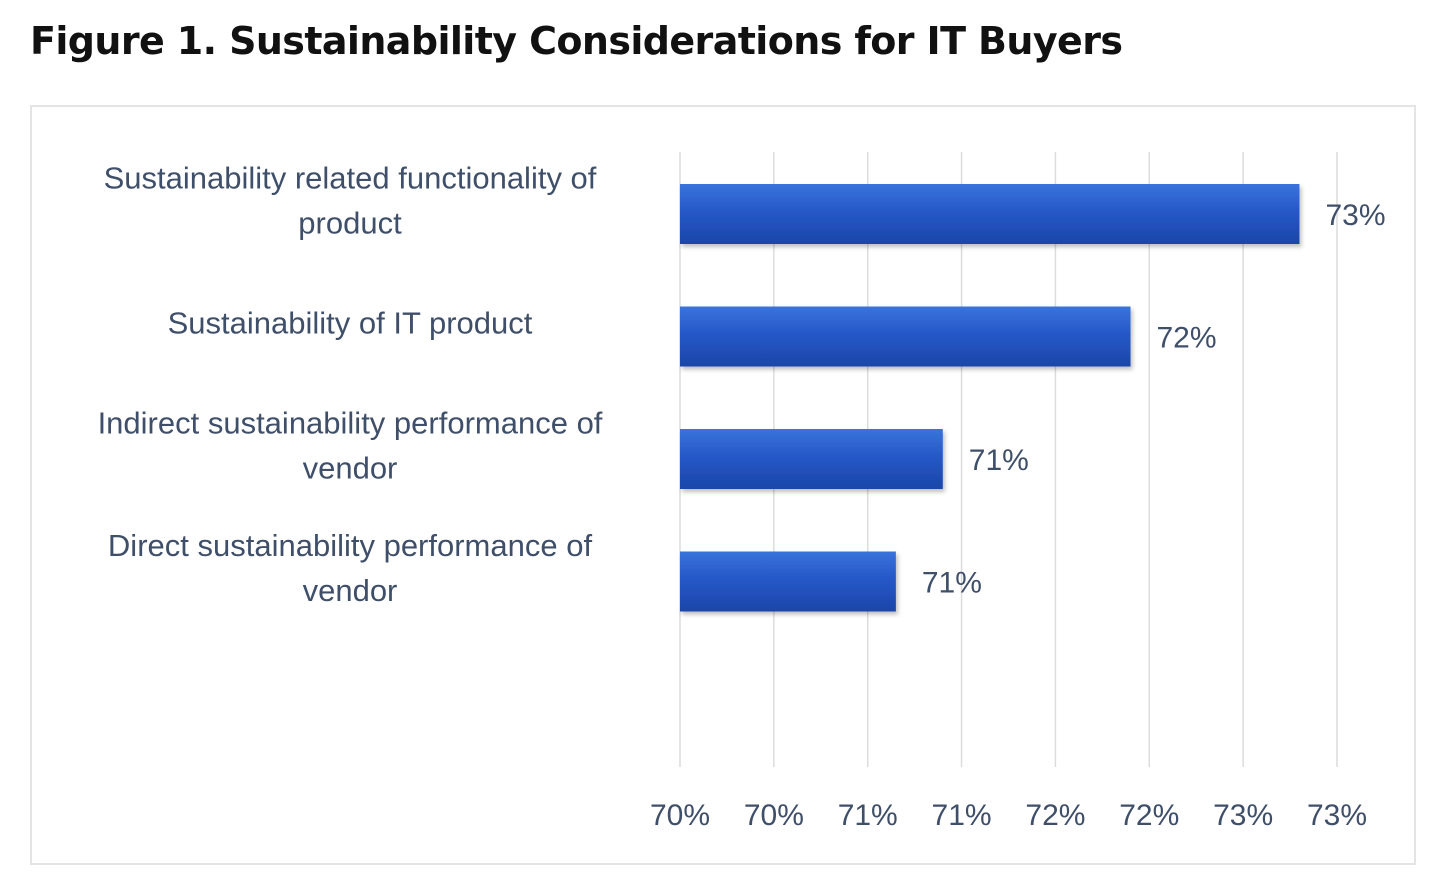  I want to click on x-axis-tick-labels: 70% 70% 71% 71% 72% 72% 73% 73%, so click(1008, 815).